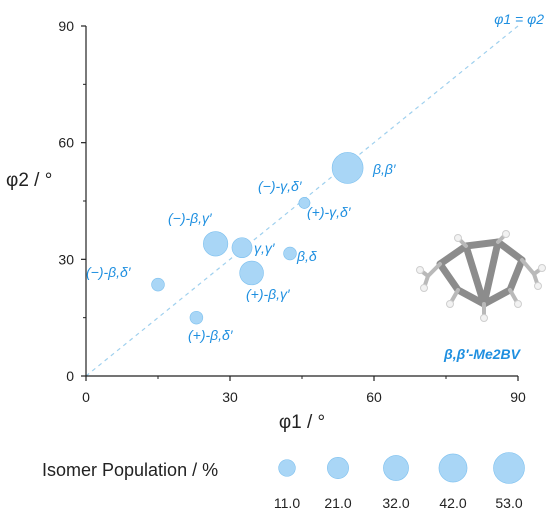  Describe the element at coordinates (265, 248) in the screenshot. I see `data-point-label: γ,γ′` at that location.